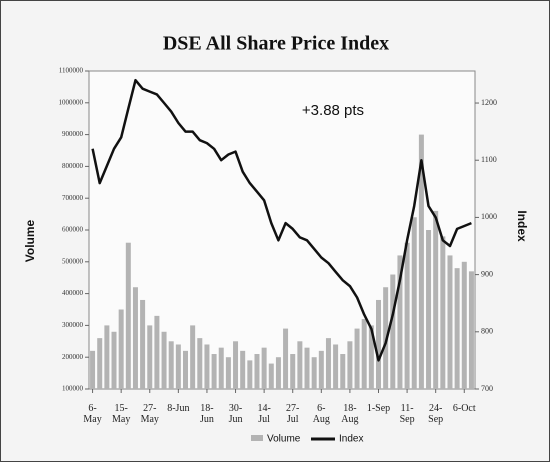 This screenshot has width=550, height=462. What do you see at coordinates (71, 71) in the screenshot?
I see `y-tick-label: 1100000` at bounding box center [71, 71].